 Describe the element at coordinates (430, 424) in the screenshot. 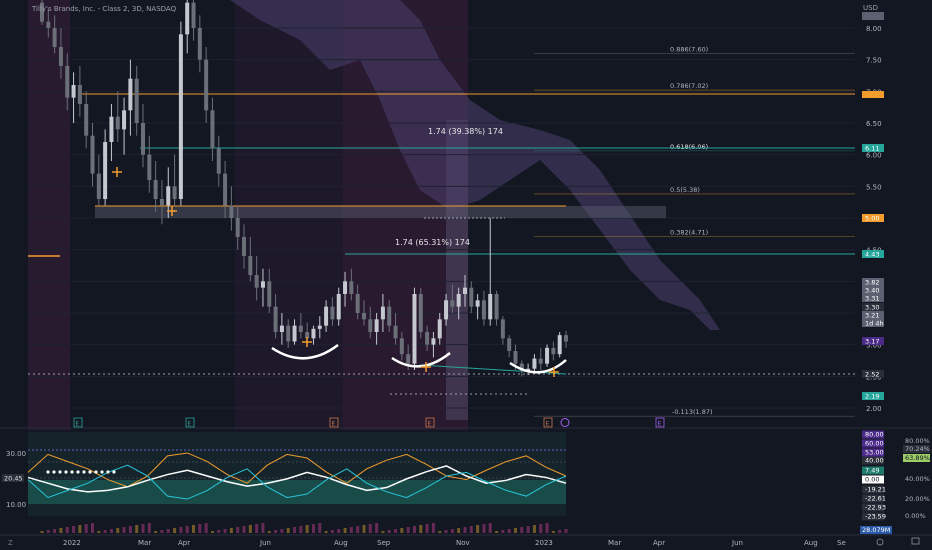

I see `earnings-label-3: E` at that location.